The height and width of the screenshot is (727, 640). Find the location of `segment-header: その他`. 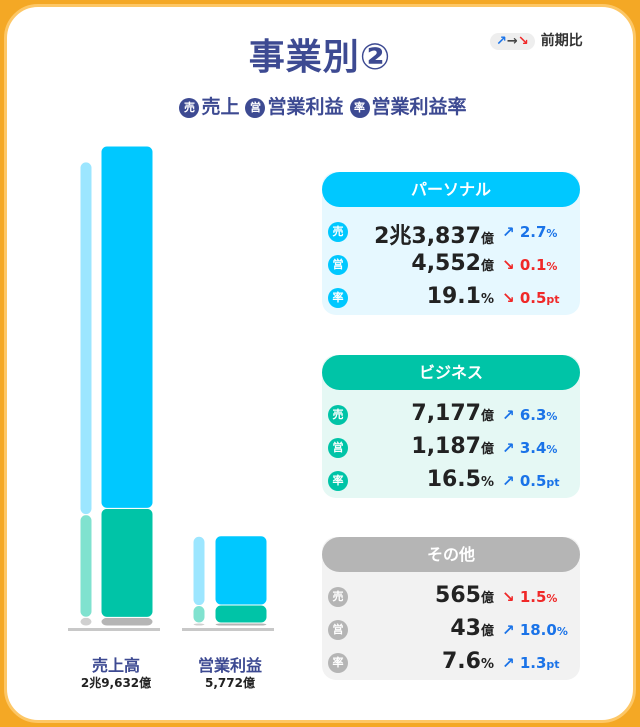

segment-header: その他 is located at coordinates (451, 554).